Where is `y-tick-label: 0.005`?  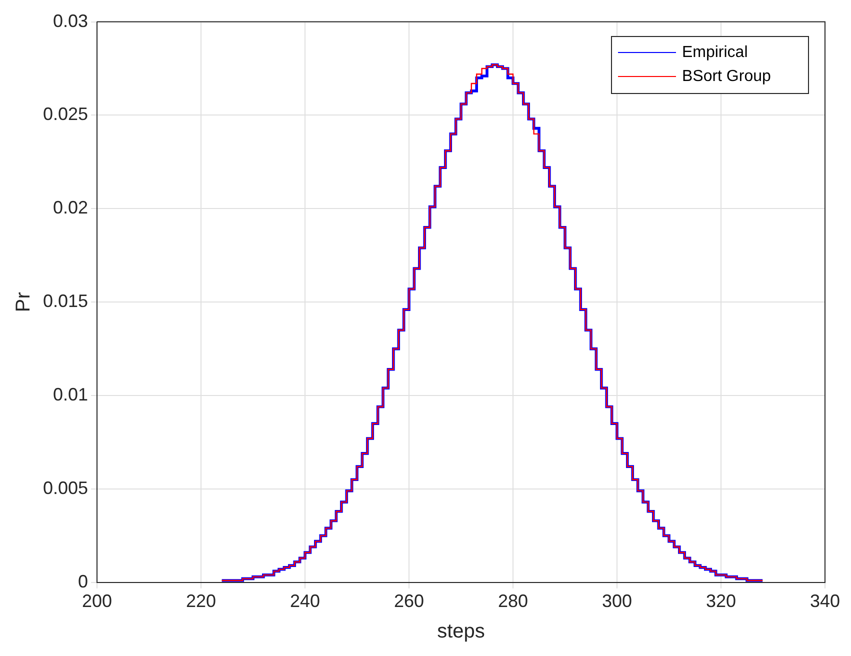 y-tick-label: 0.005 is located at coordinates (65, 488).